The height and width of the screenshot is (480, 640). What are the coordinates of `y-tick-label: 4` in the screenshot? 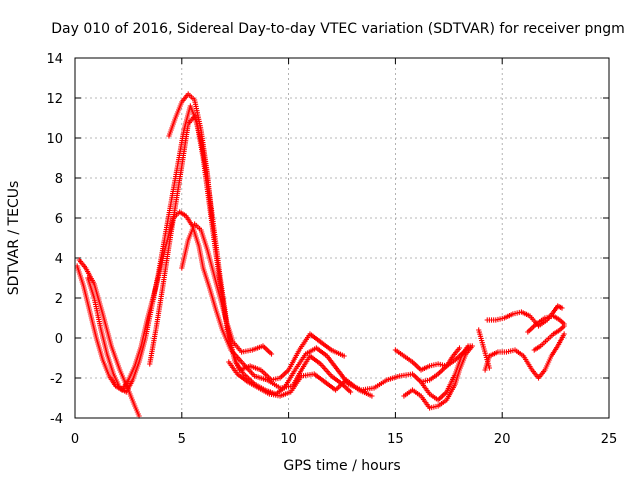 It's located at (59, 259).